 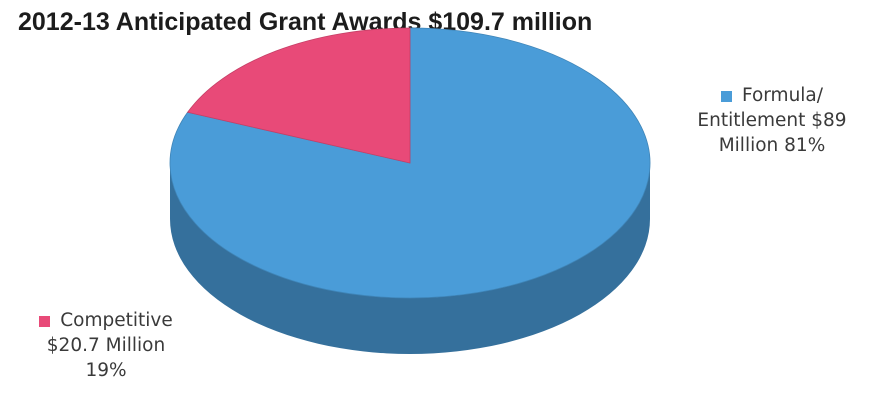 I want to click on legend-swatch-competitive, so click(x=45, y=321).